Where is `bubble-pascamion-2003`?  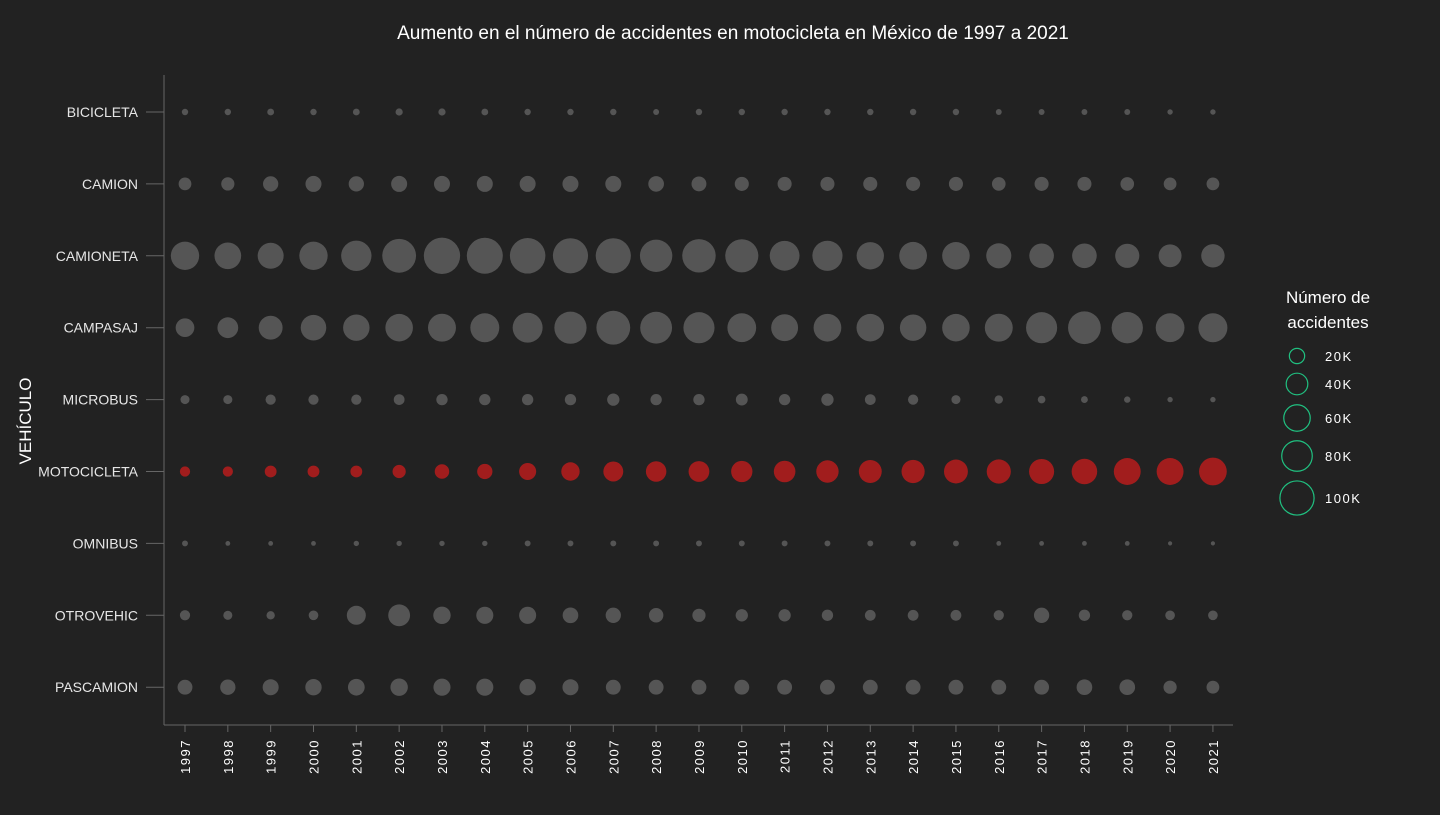 bubble-pascamion-2003 is located at coordinates (442, 687).